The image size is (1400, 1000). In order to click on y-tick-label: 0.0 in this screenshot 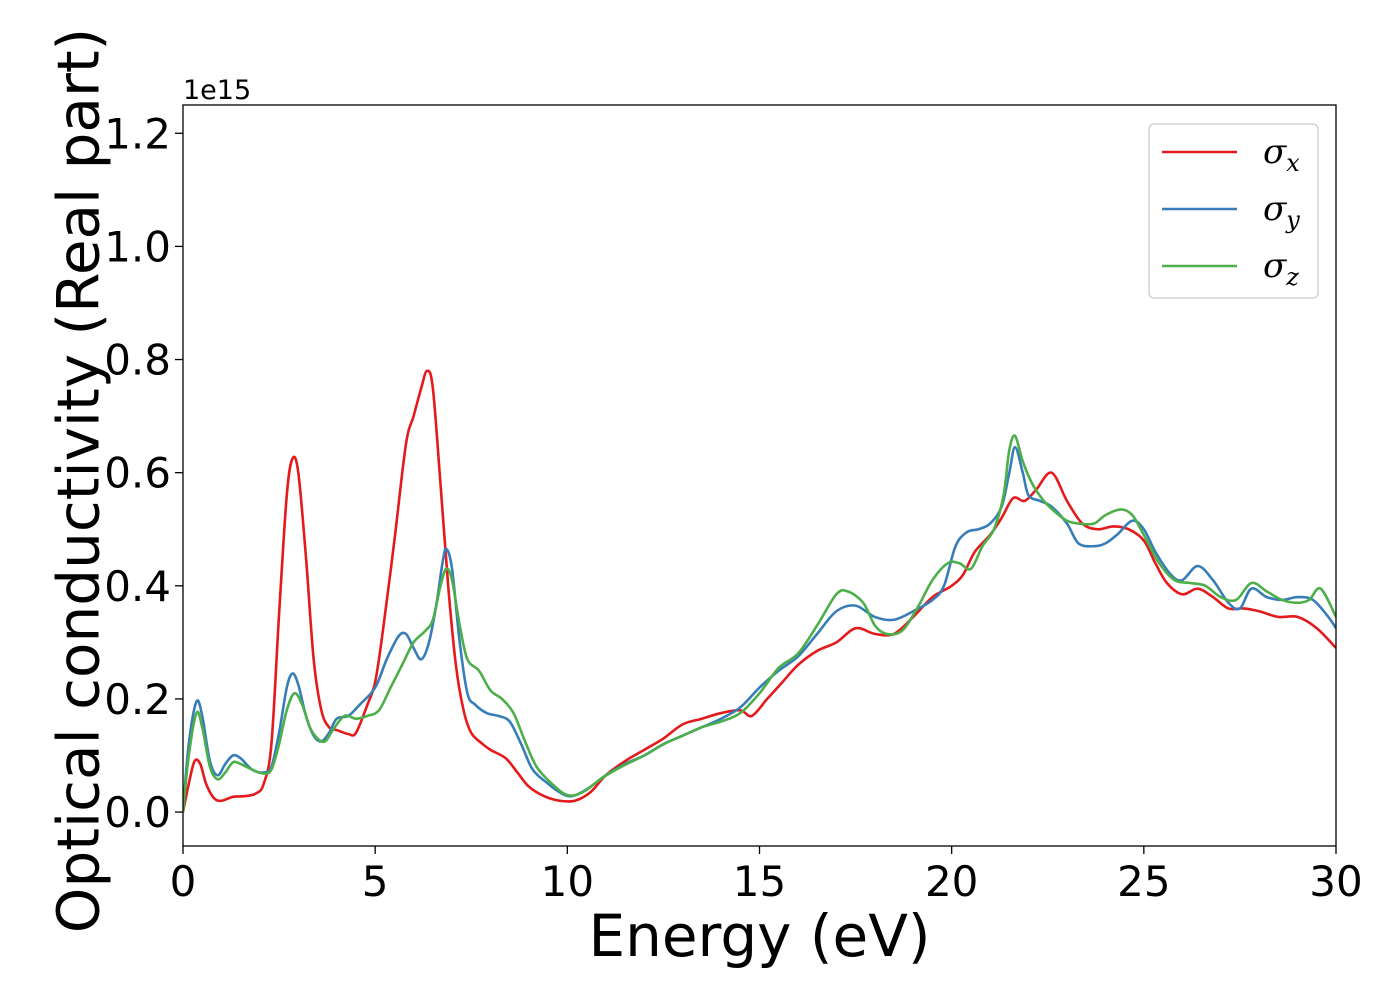, I will do `click(137, 812)`.